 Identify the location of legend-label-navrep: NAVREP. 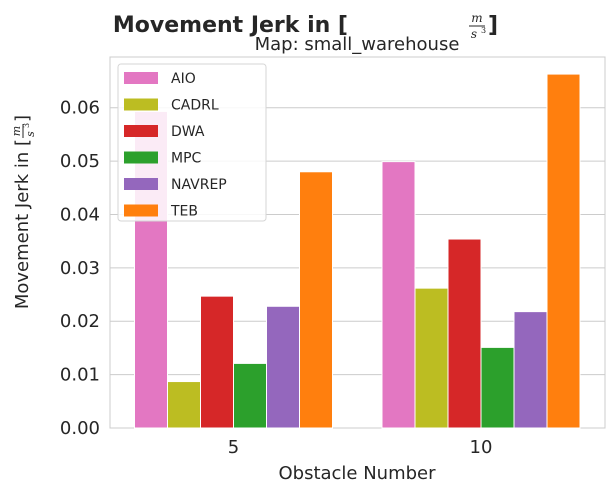
(199, 185).